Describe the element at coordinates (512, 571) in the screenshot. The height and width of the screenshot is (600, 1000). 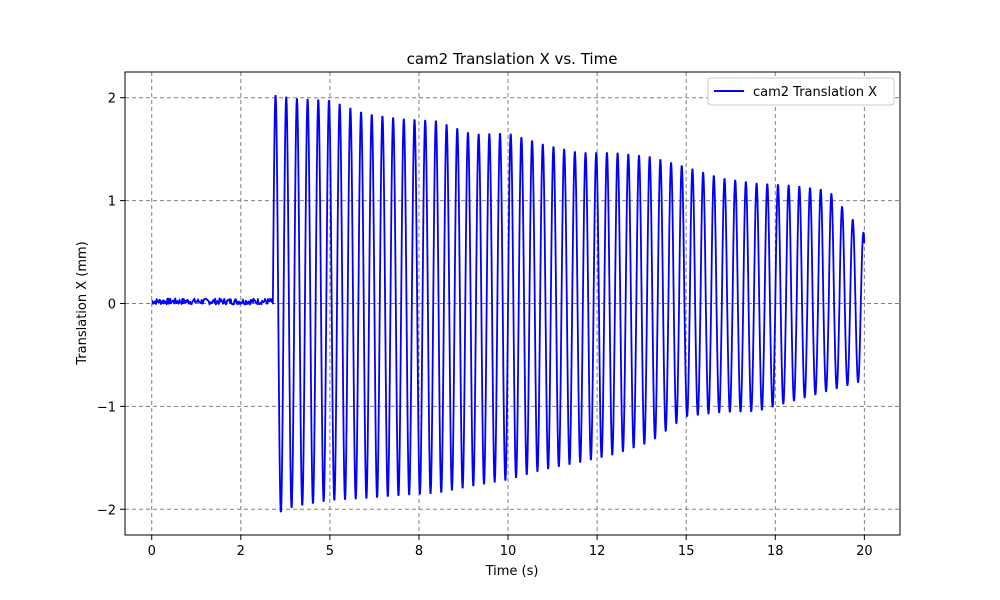
I see `x-axis-label: Time (s)` at that location.